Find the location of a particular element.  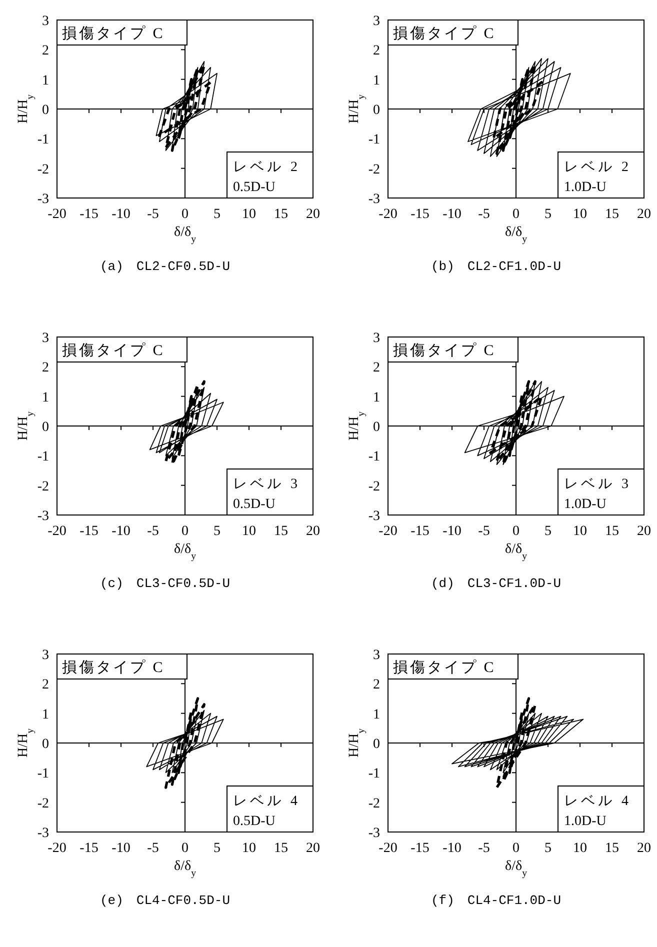

text: (e) CL4-CF0.5D-U is located at coordinates (165, 900).